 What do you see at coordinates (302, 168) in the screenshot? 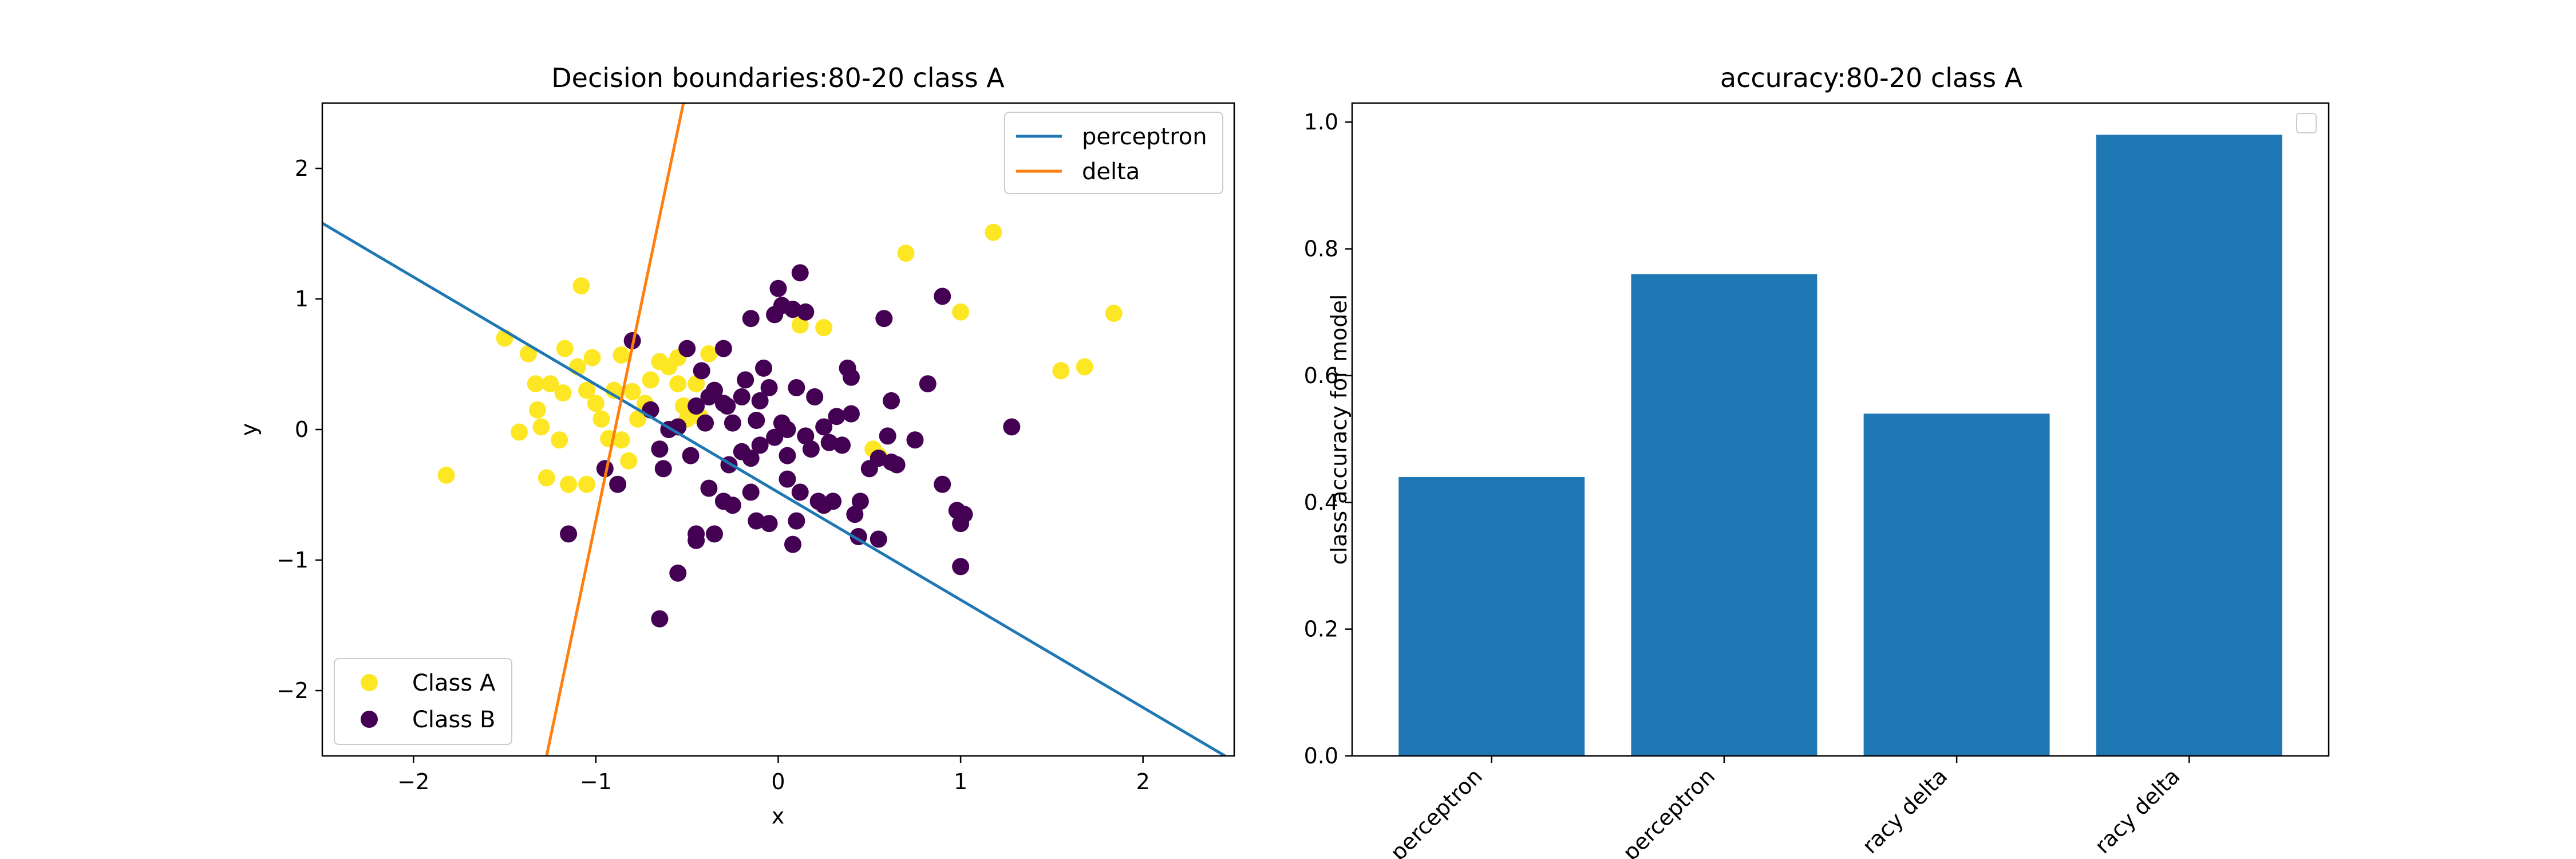
I see `scatter-ytick-label: 2` at bounding box center [302, 168].